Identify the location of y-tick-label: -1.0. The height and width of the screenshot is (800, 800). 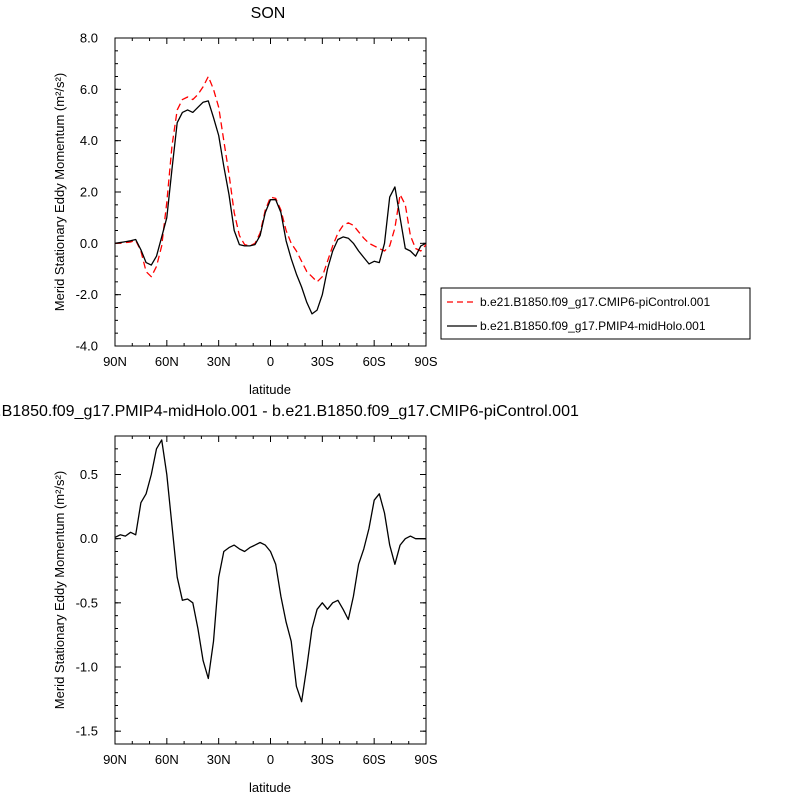
(87, 667).